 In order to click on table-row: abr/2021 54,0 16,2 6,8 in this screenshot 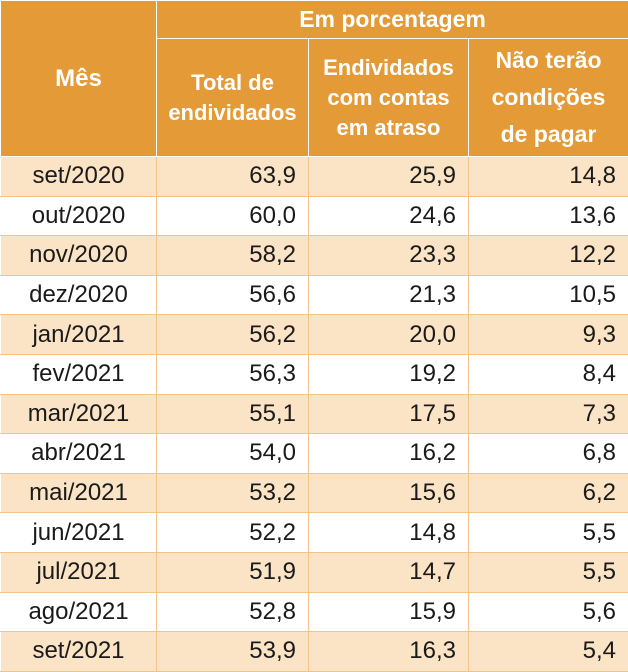, I will do `click(314, 454)`.